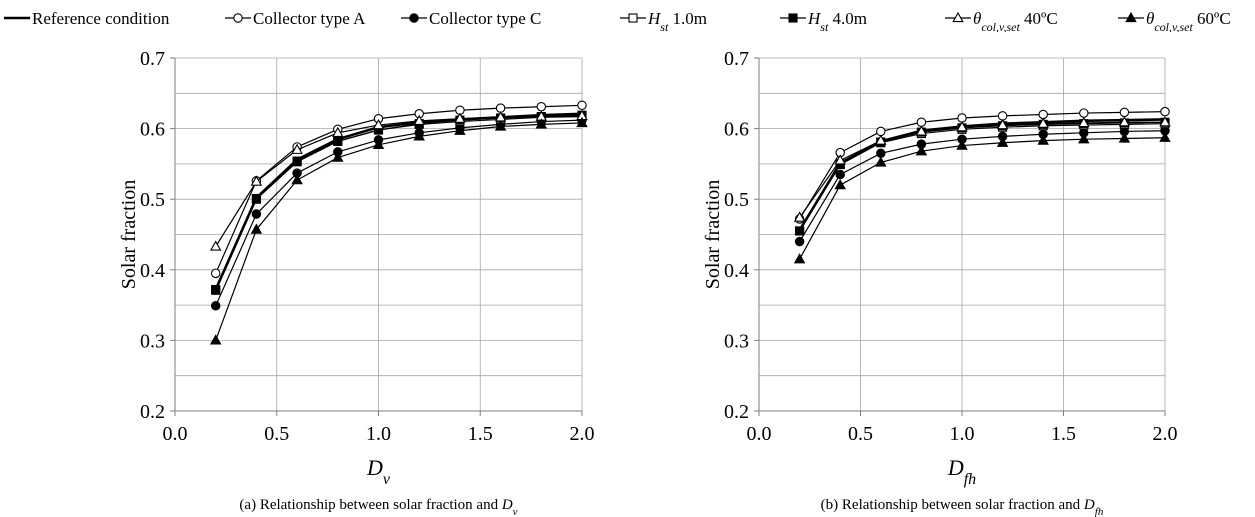 This screenshot has width=1255, height=517. Describe the element at coordinates (378, 471) in the screenshot. I see `x-axis-label: Dv` at that location.